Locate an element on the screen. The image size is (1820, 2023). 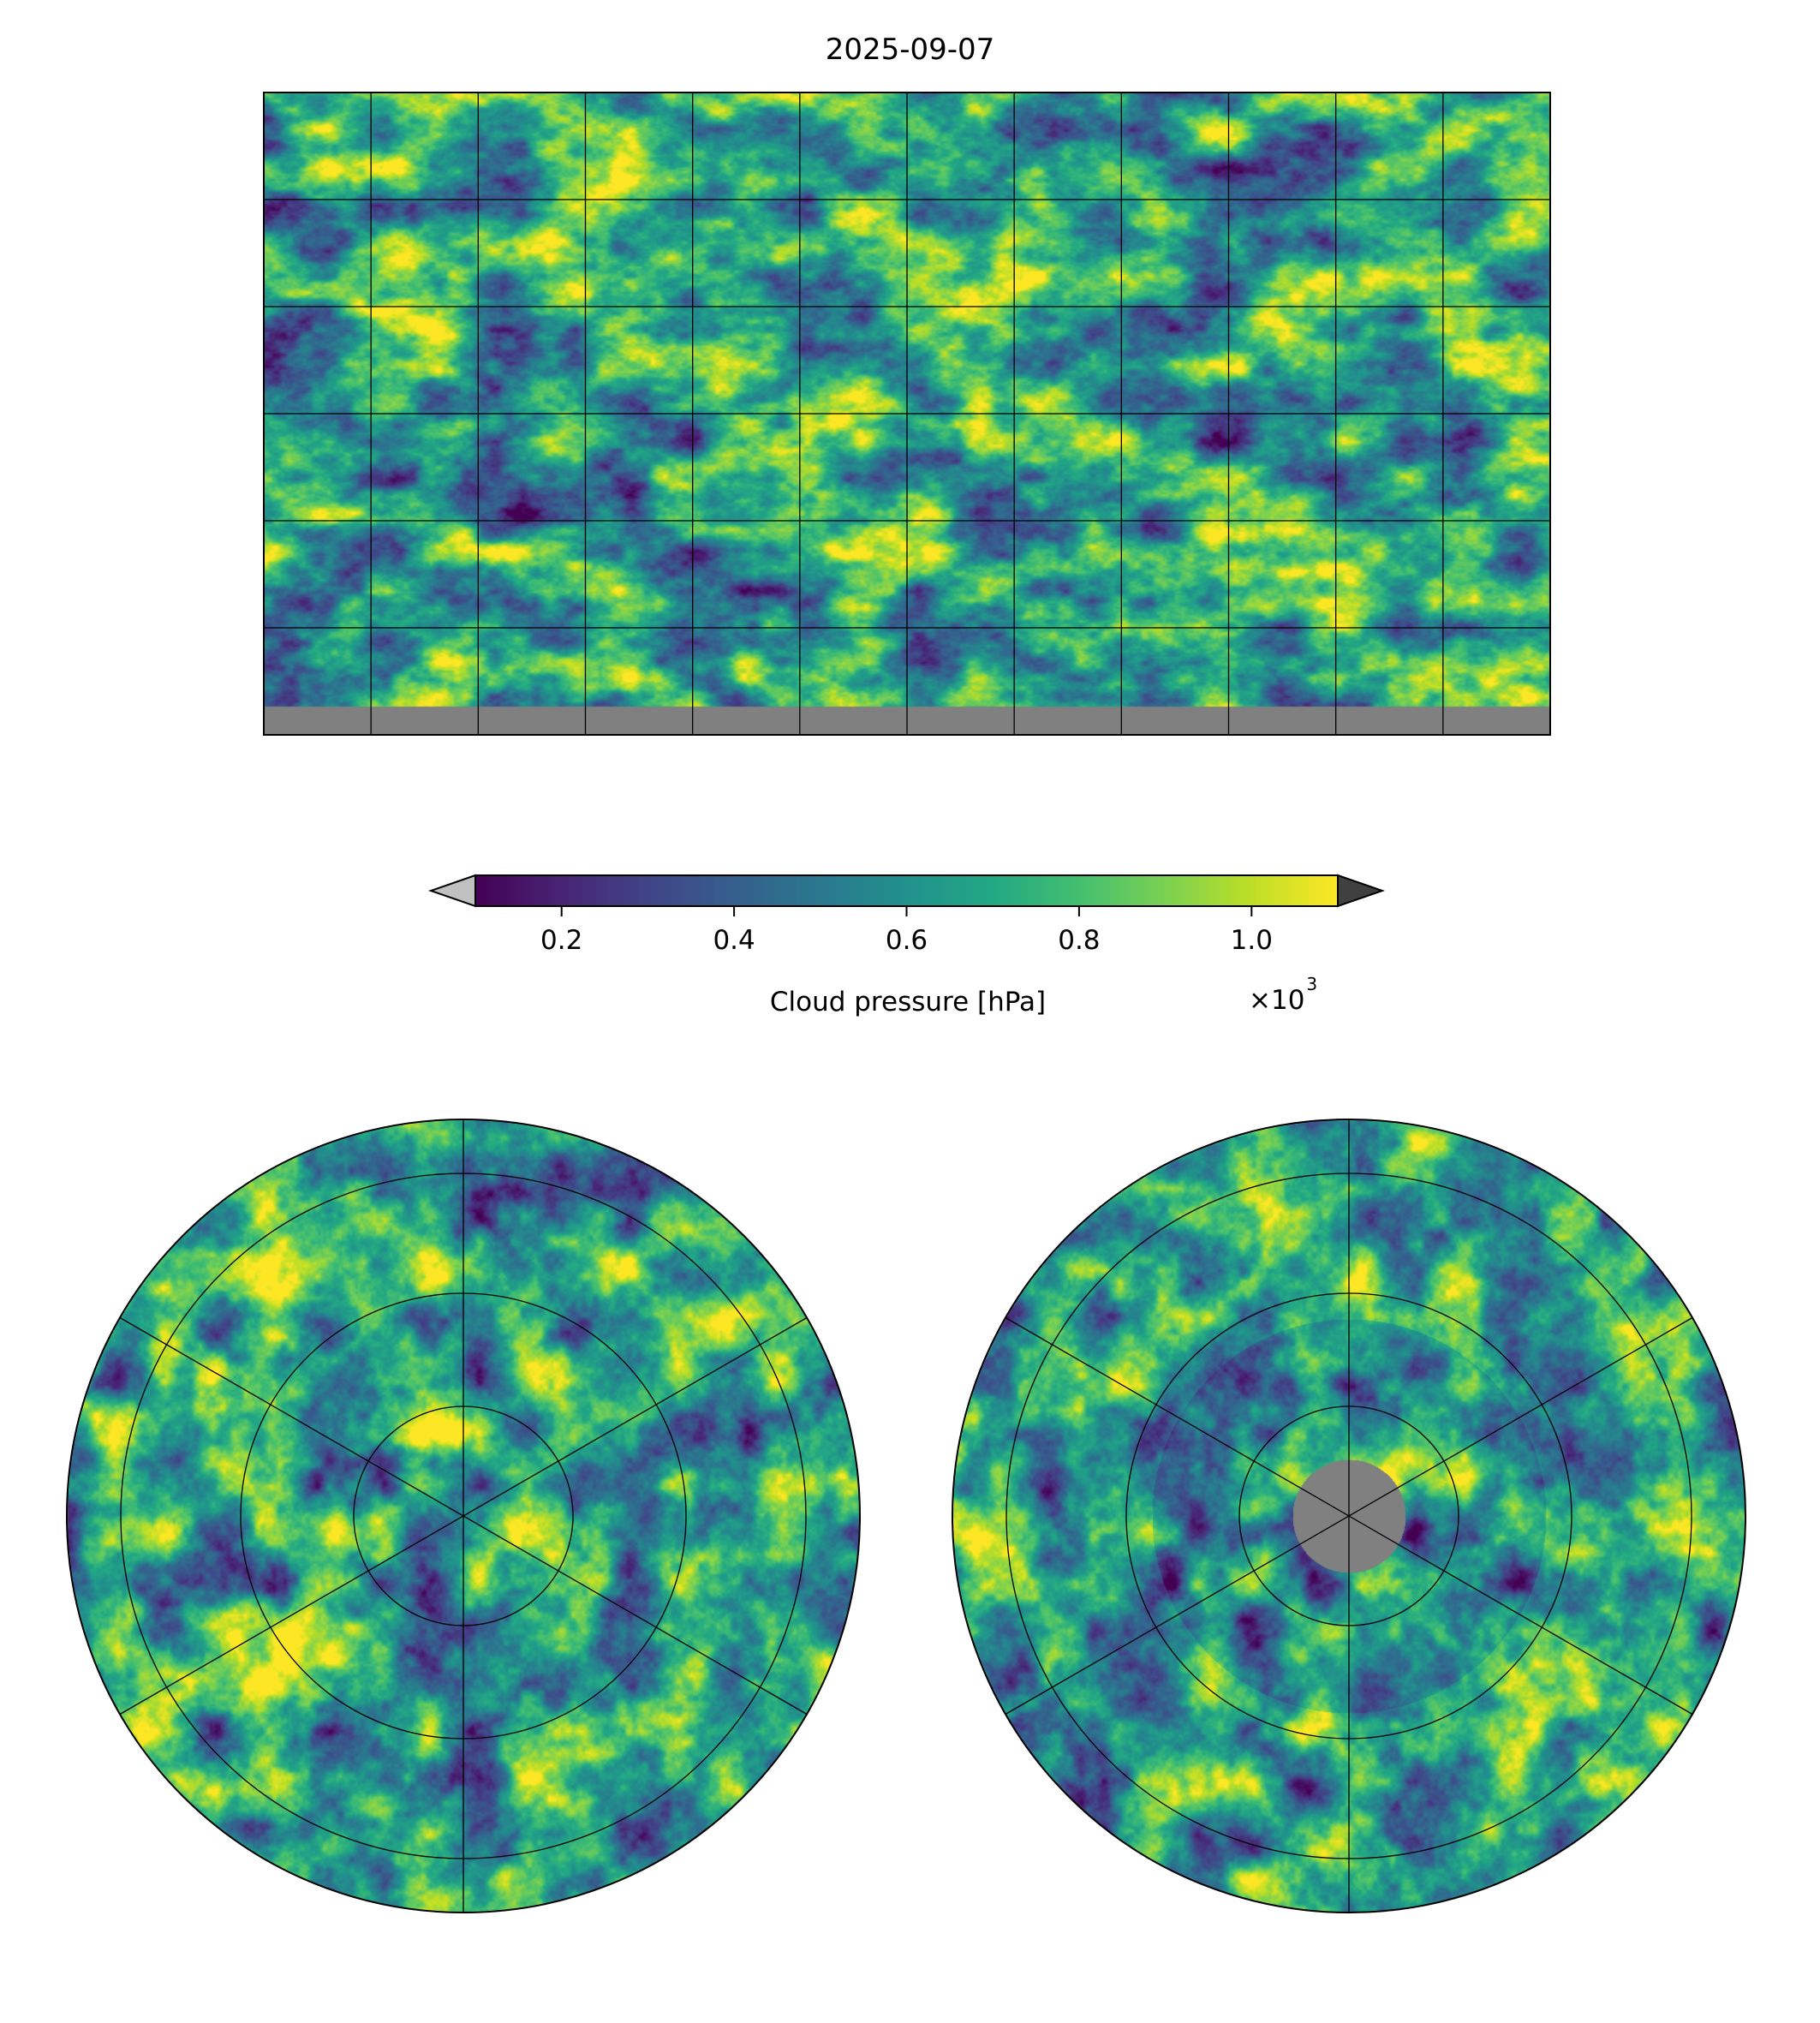
colorbar-gradient is located at coordinates (907, 891).